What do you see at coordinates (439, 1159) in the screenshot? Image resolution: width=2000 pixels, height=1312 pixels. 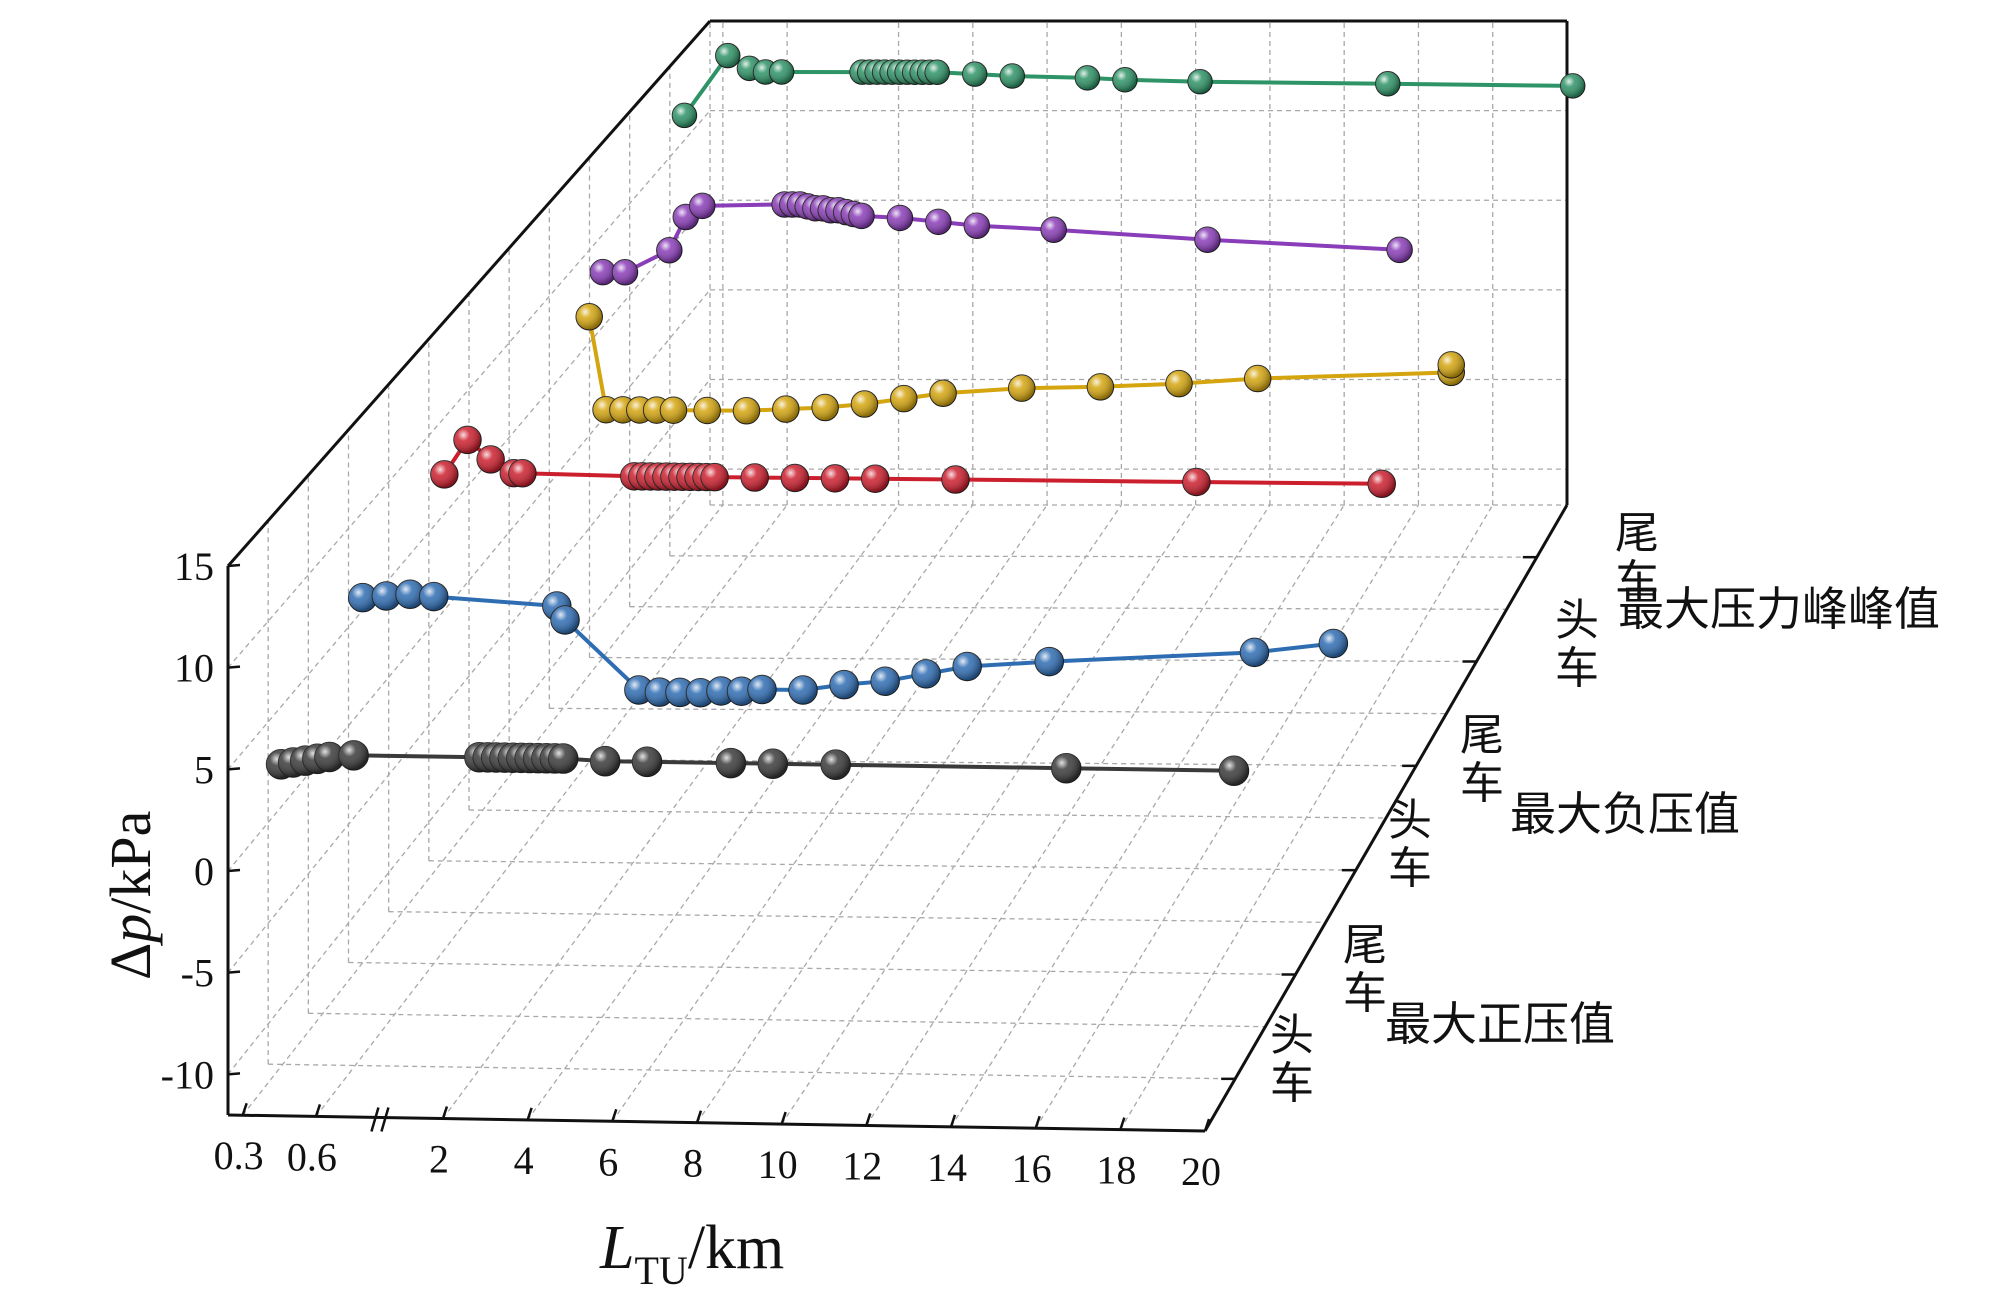 I see `x-tick-label: 2` at bounding box center [439, 1159].